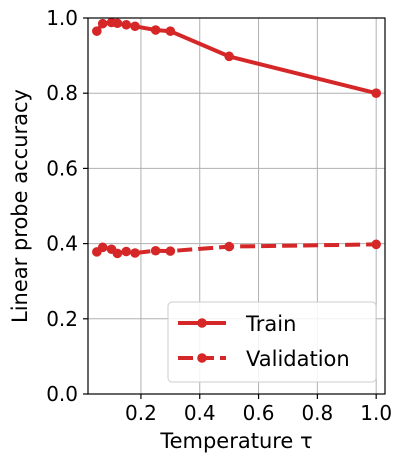 The width and height of the screenshot is (407, 466). Describe the element at coordinates (272, 342) in the screenshot. I see `legend: Train Validation` at that location.